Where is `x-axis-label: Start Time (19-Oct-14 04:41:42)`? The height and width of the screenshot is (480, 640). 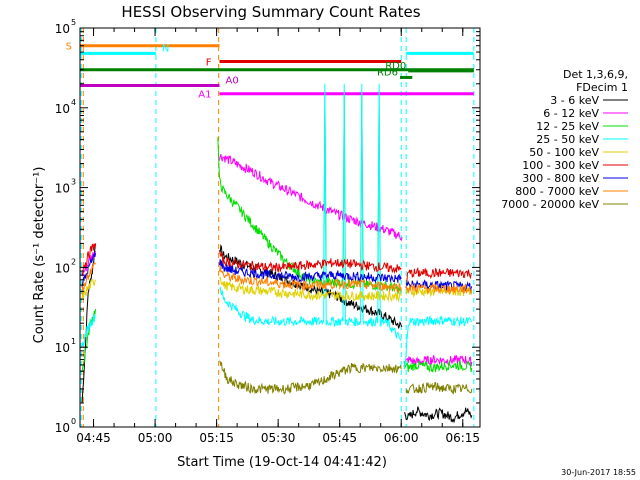 x-axis-label: Start Time (19-Oct-14 04:41:42) is located at coordinates (282, 462).